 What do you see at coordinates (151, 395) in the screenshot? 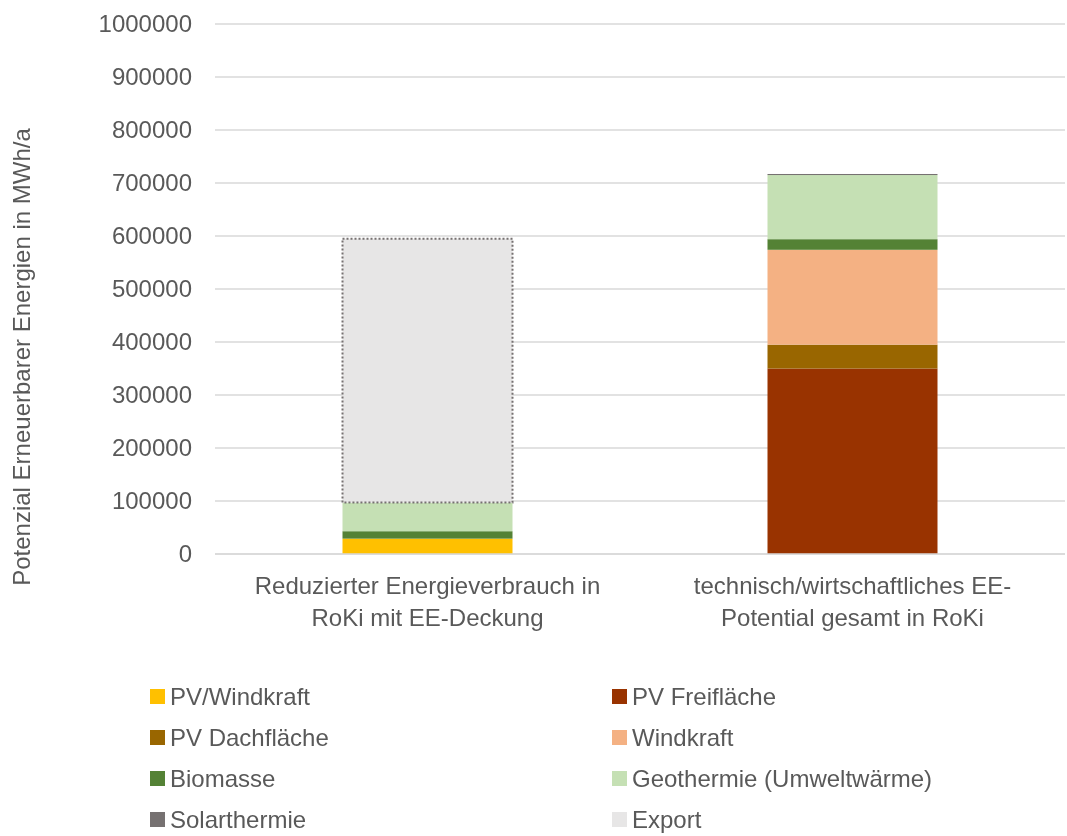
I see `y-tick-label: 300000` at bounding box center [151, 395].